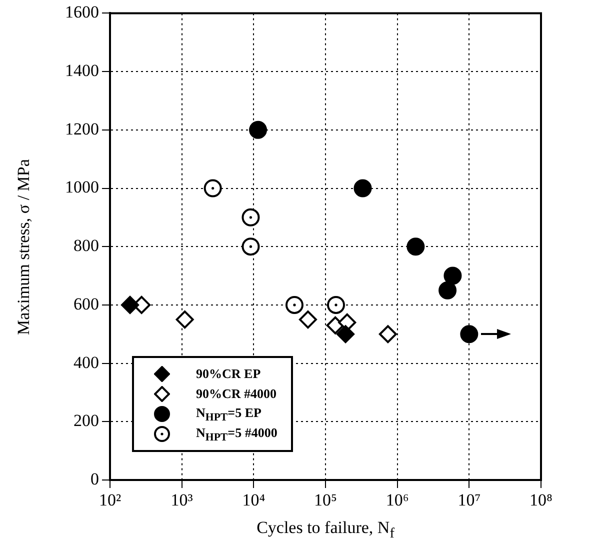 Image resolution: width=593 pixels, height=560 pixels. What do you see at coordinates (94, 478) in the screenshot?
I see `y-tick-label: 0` at bounding box center [94, 478].